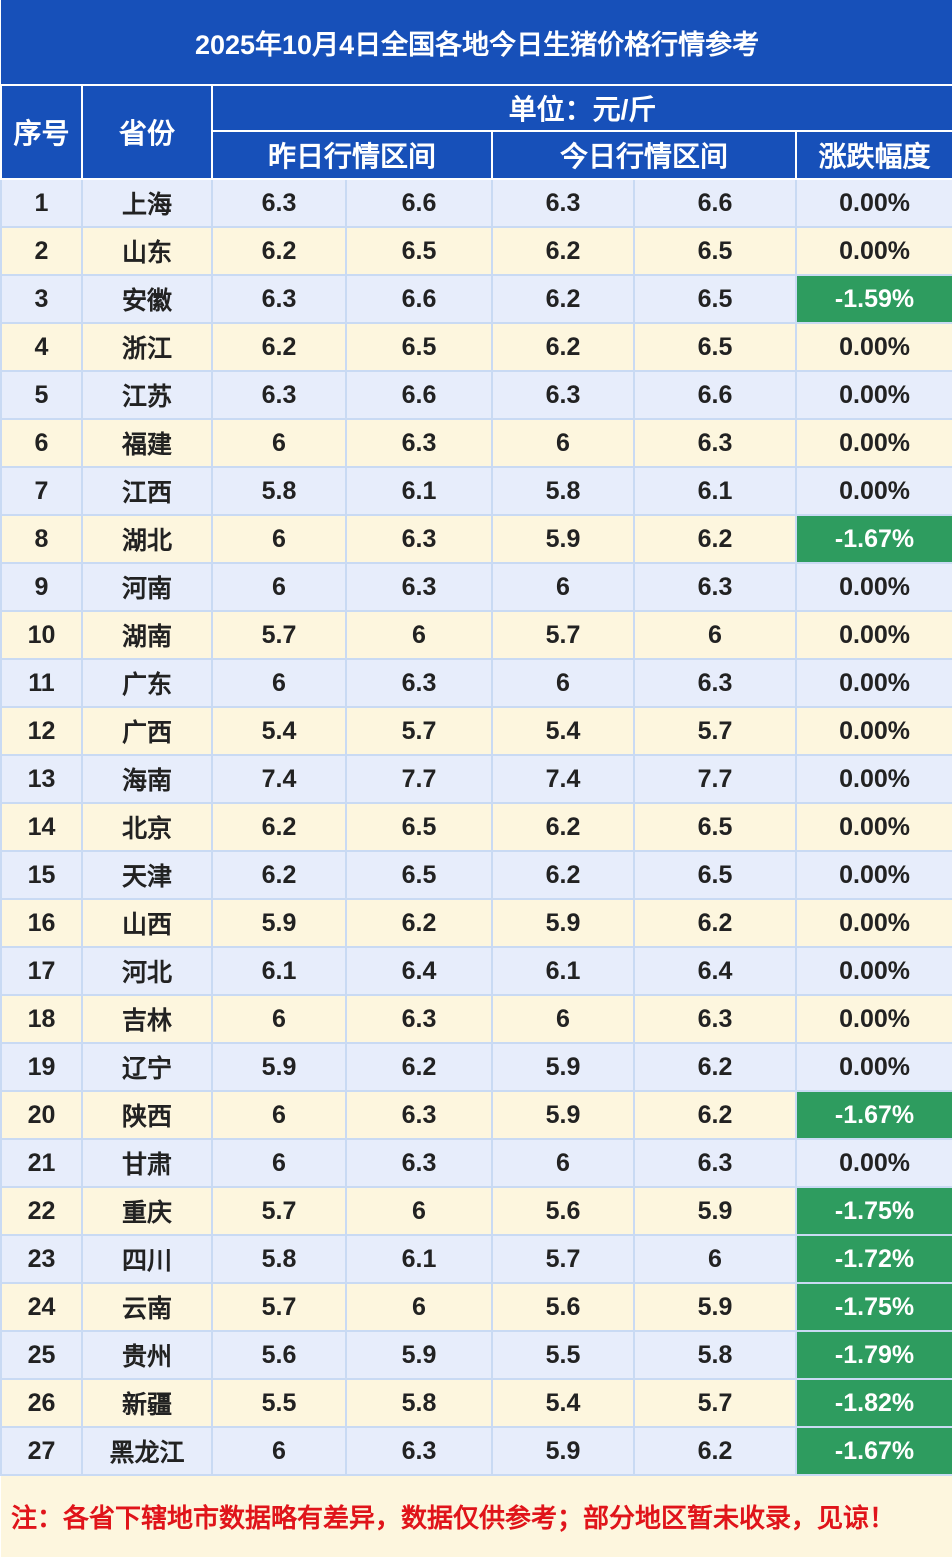  What do you see at coordinates (419, 299) in the screenshot?
I see `cell-yesterday-high: 6.6` at bounding box center [419, 299].